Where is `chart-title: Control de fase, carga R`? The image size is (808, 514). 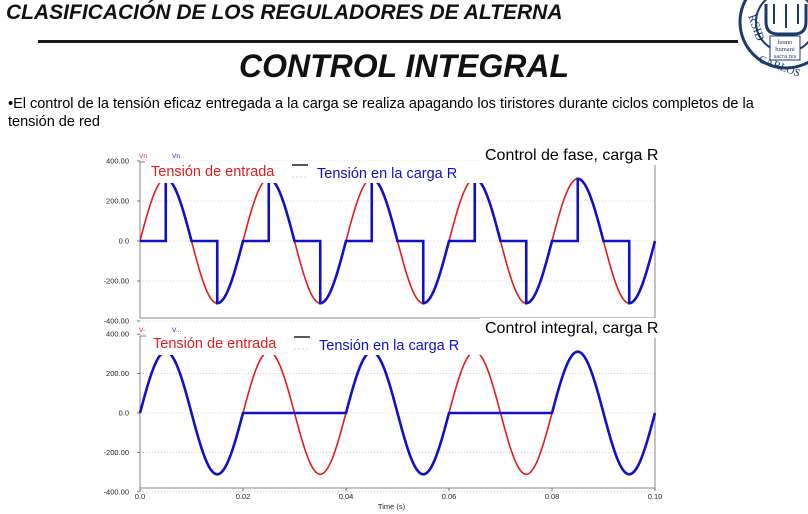 chart-title: Control de fase, carga R is located at coordinates (571, 155).